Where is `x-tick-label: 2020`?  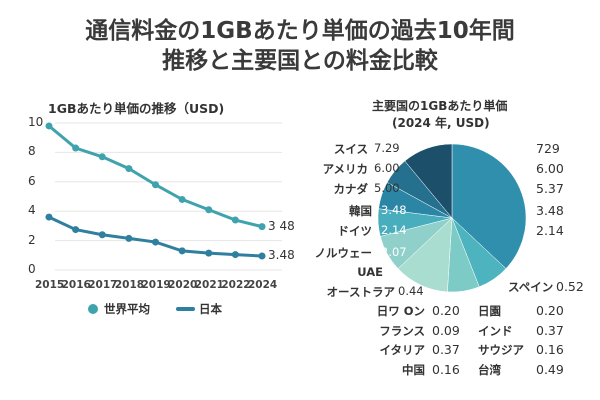 x-tick-label: 2020 is located at coordinates (183, 285).